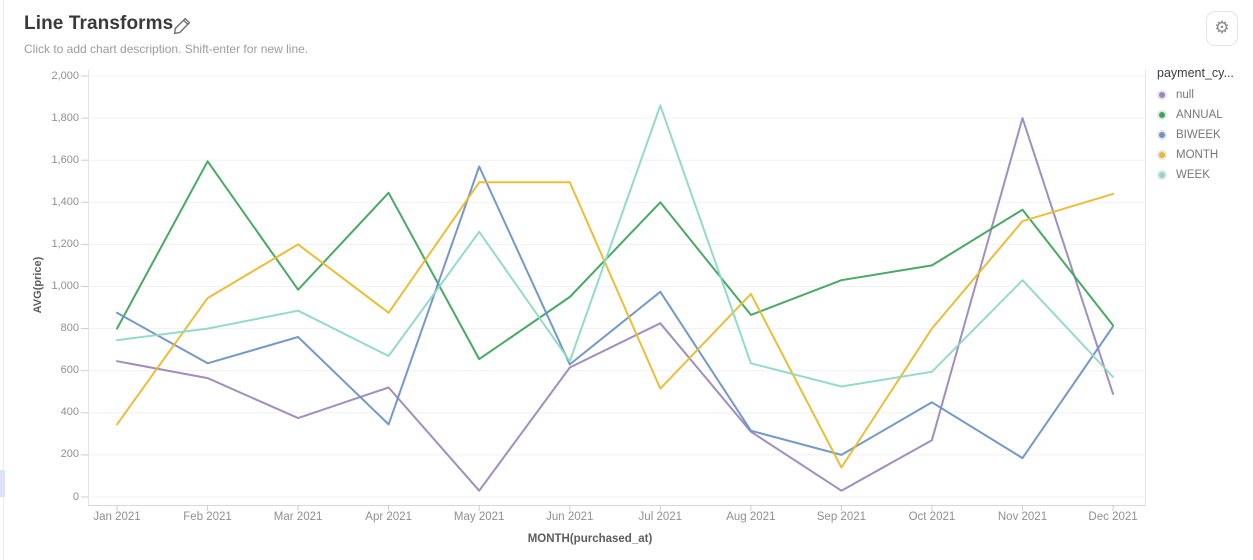 The image size is (1253, 560). What do you see at coordinates (2, 483) in the screenshot?
I see `left-scrollbar-thumb` at bounding box center [2, 483].